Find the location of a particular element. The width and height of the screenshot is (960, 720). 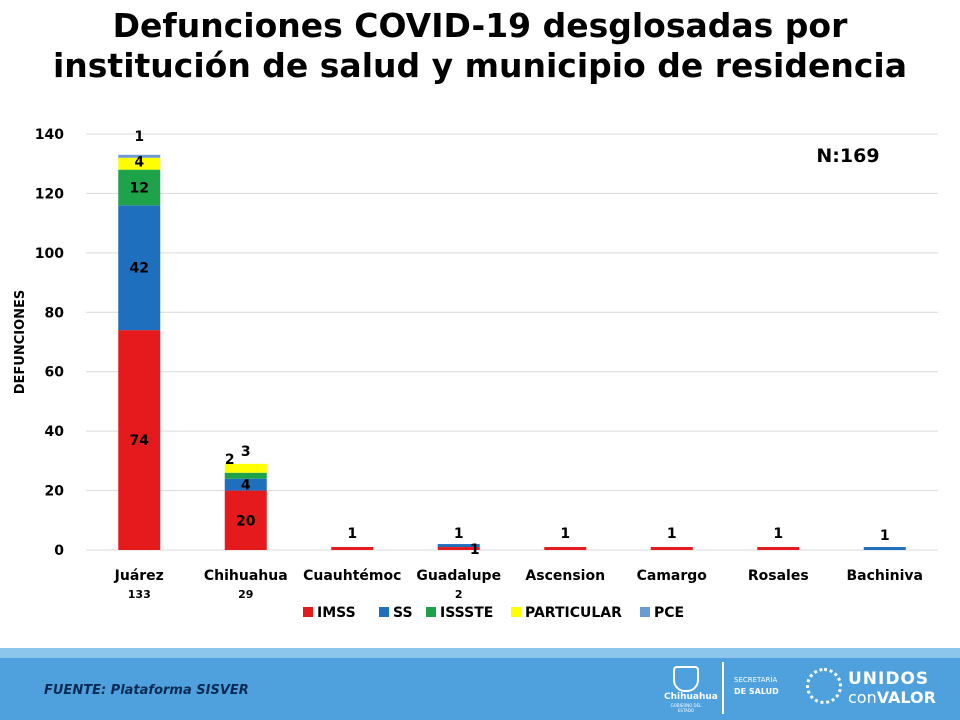

category-total-label: 133 is located at coordinates (139, 594).